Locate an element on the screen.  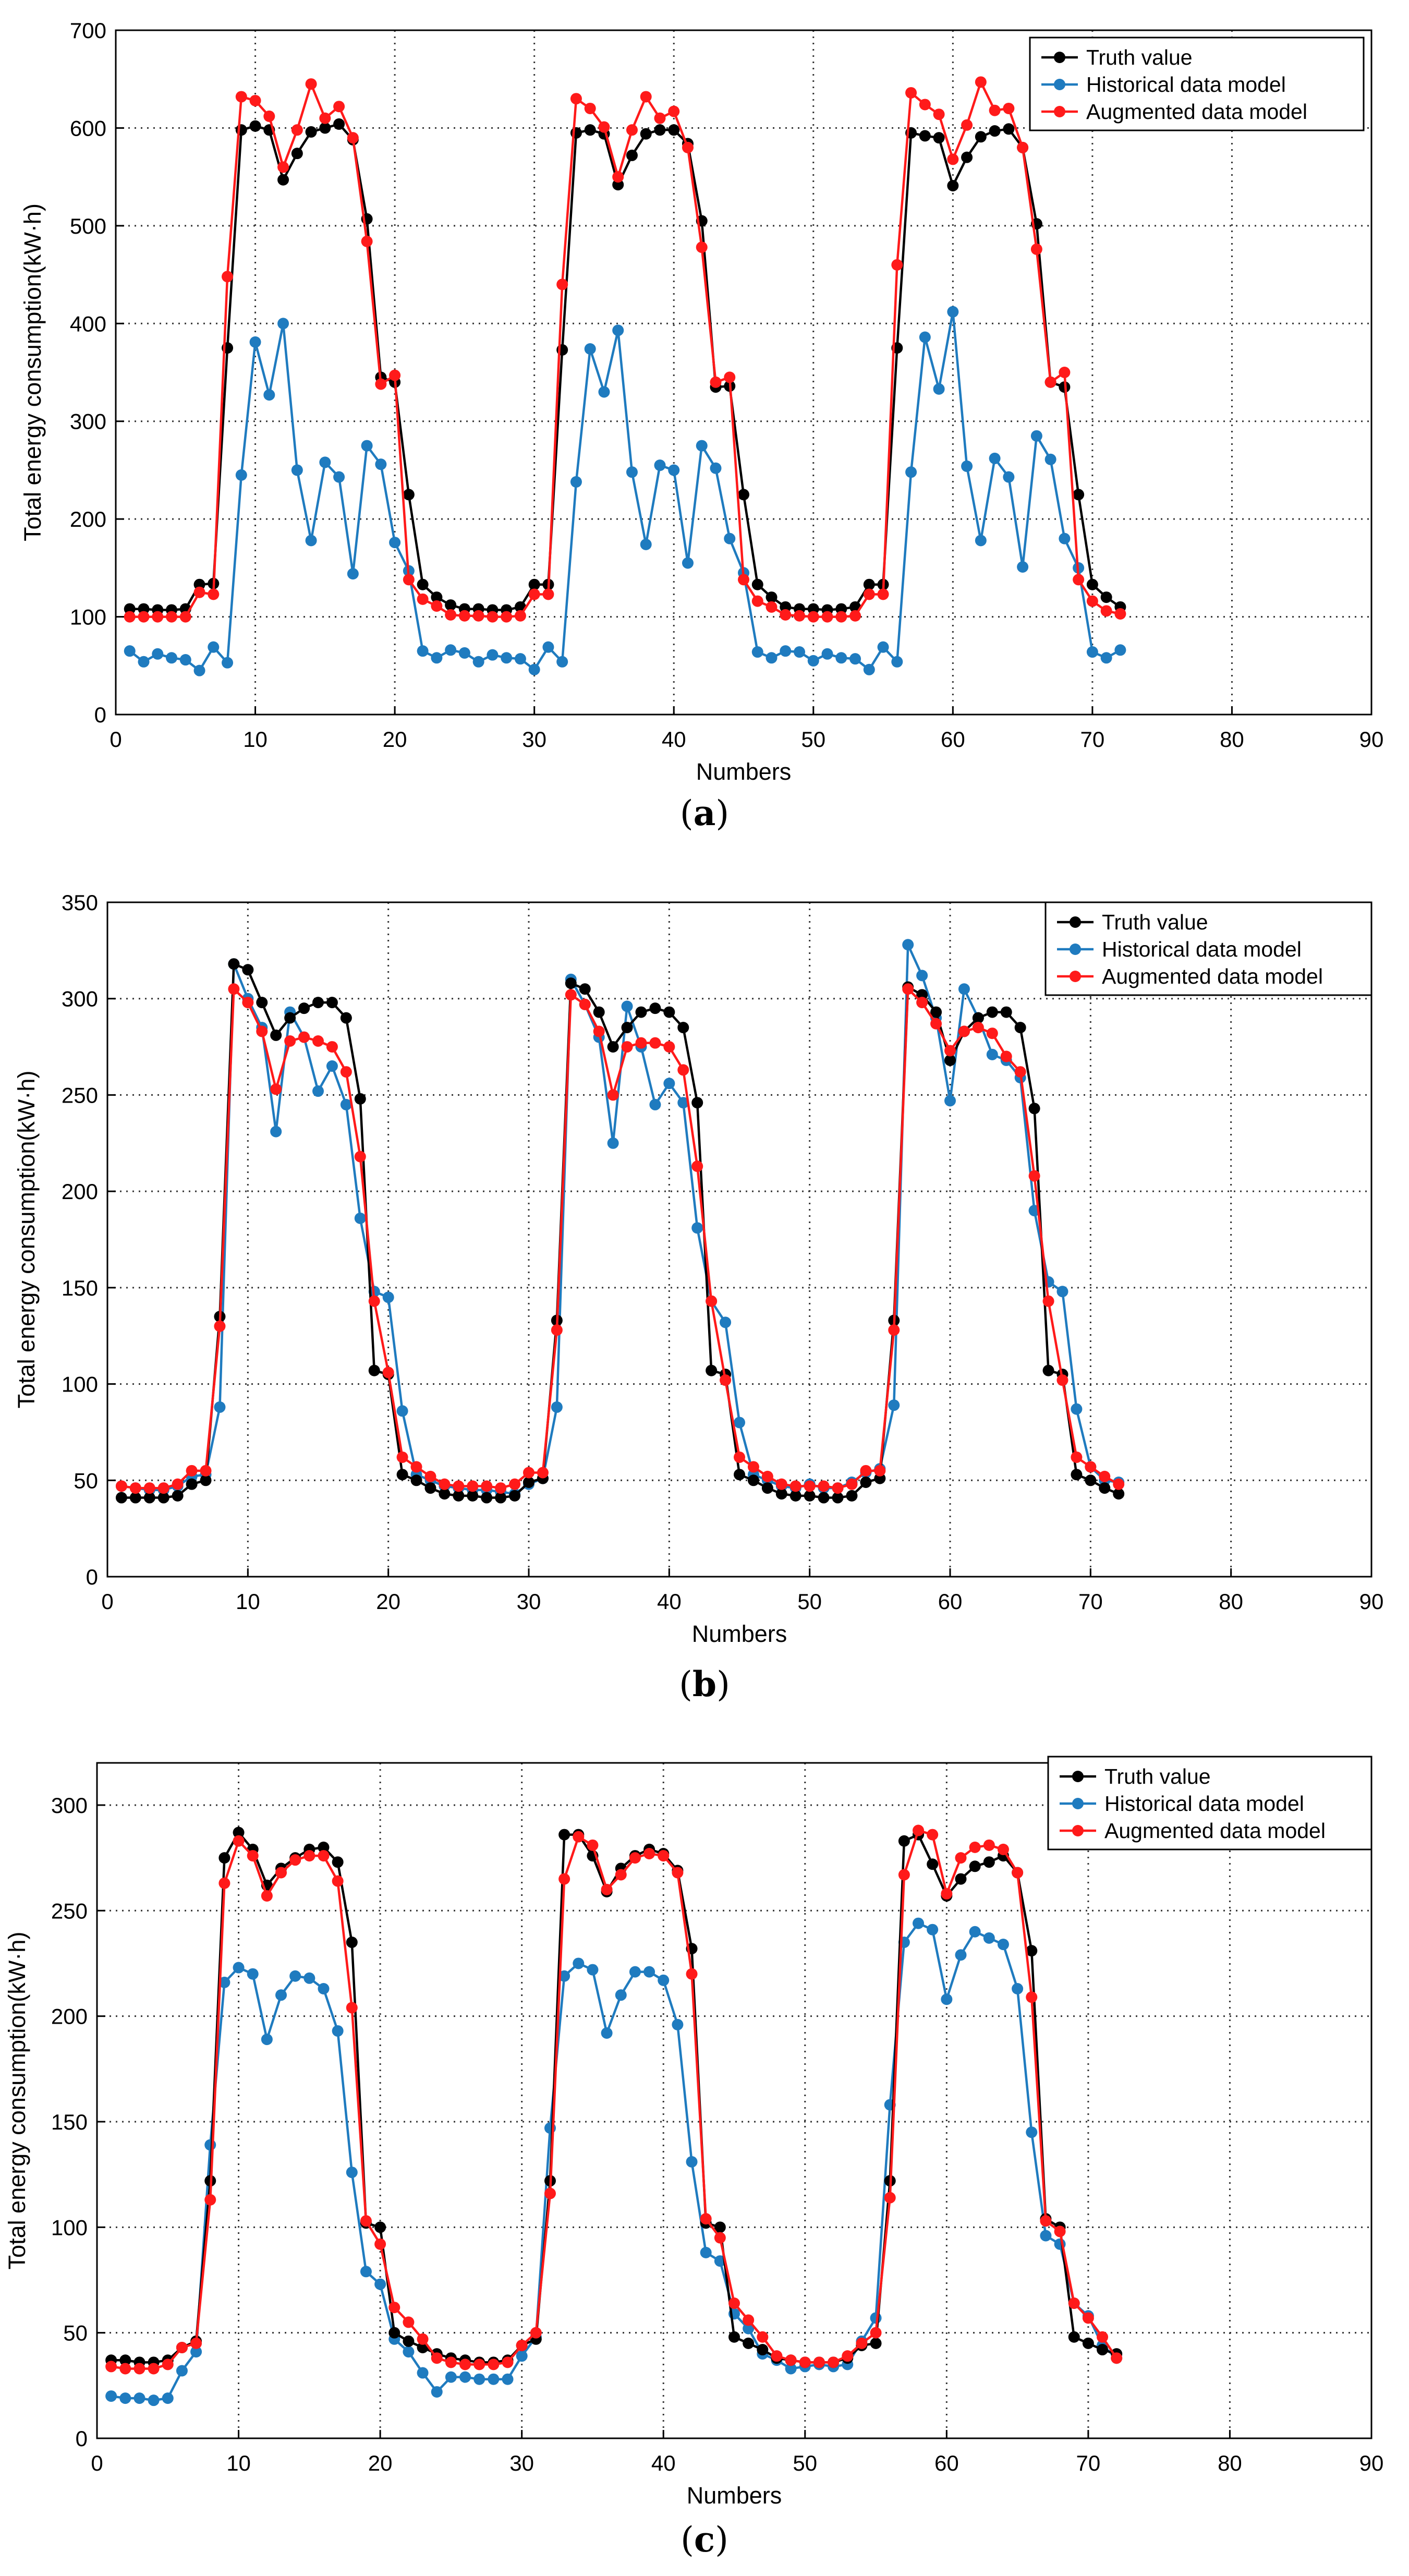
legend-item-augmented-data-model: Augmented data model is located at coordinates (1174, 112).